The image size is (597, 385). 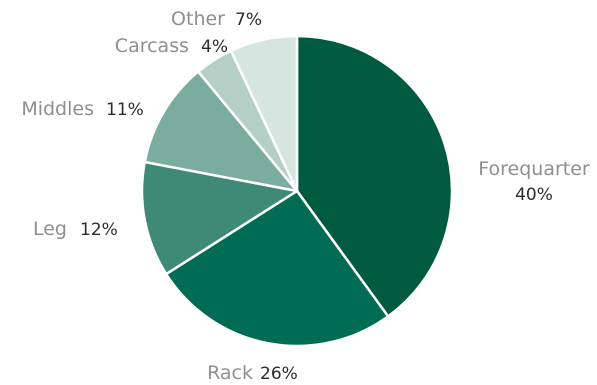 I want to click on slice-leg, so click(x=219, y=218).